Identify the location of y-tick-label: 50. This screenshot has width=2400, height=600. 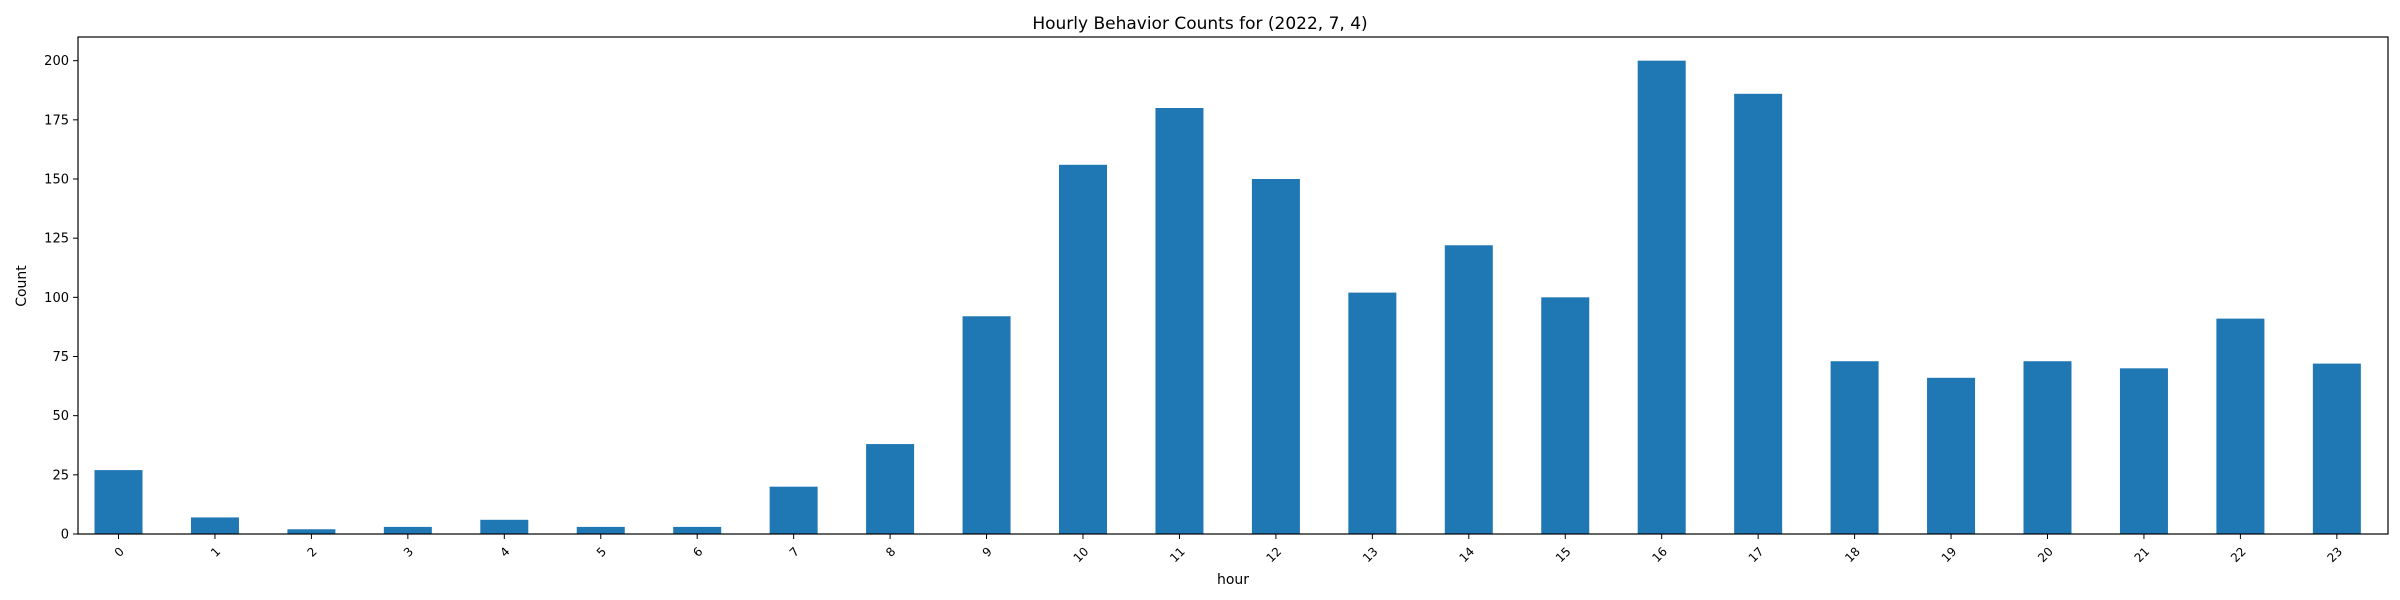
(60, 416).